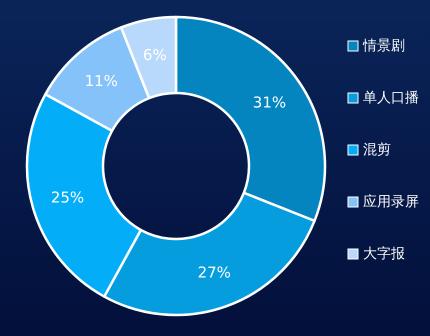 The image size is (430, 336). Describe the element at coordinates (269, 102) in the screenshot. I see `data-label: 31%` at that location.